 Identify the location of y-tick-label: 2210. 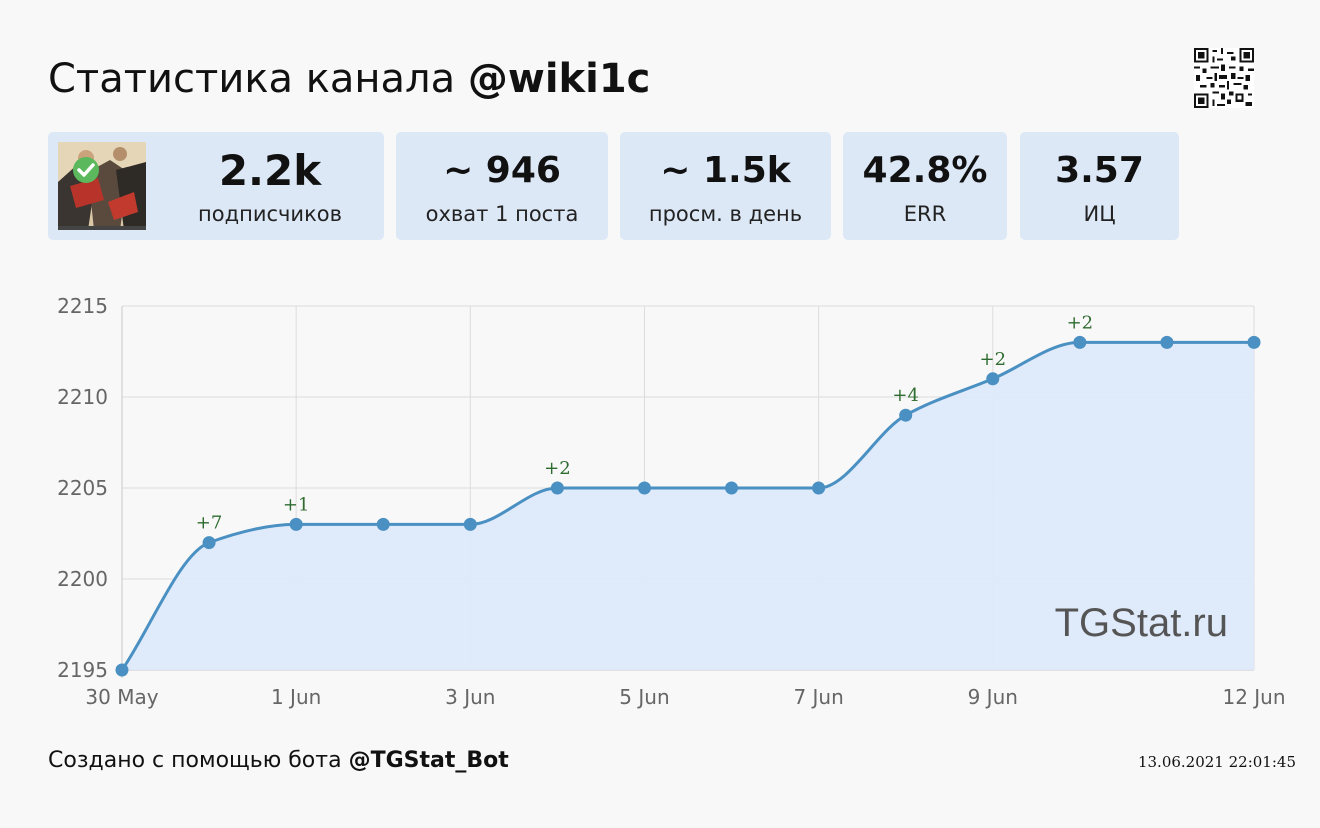
(82, 397).